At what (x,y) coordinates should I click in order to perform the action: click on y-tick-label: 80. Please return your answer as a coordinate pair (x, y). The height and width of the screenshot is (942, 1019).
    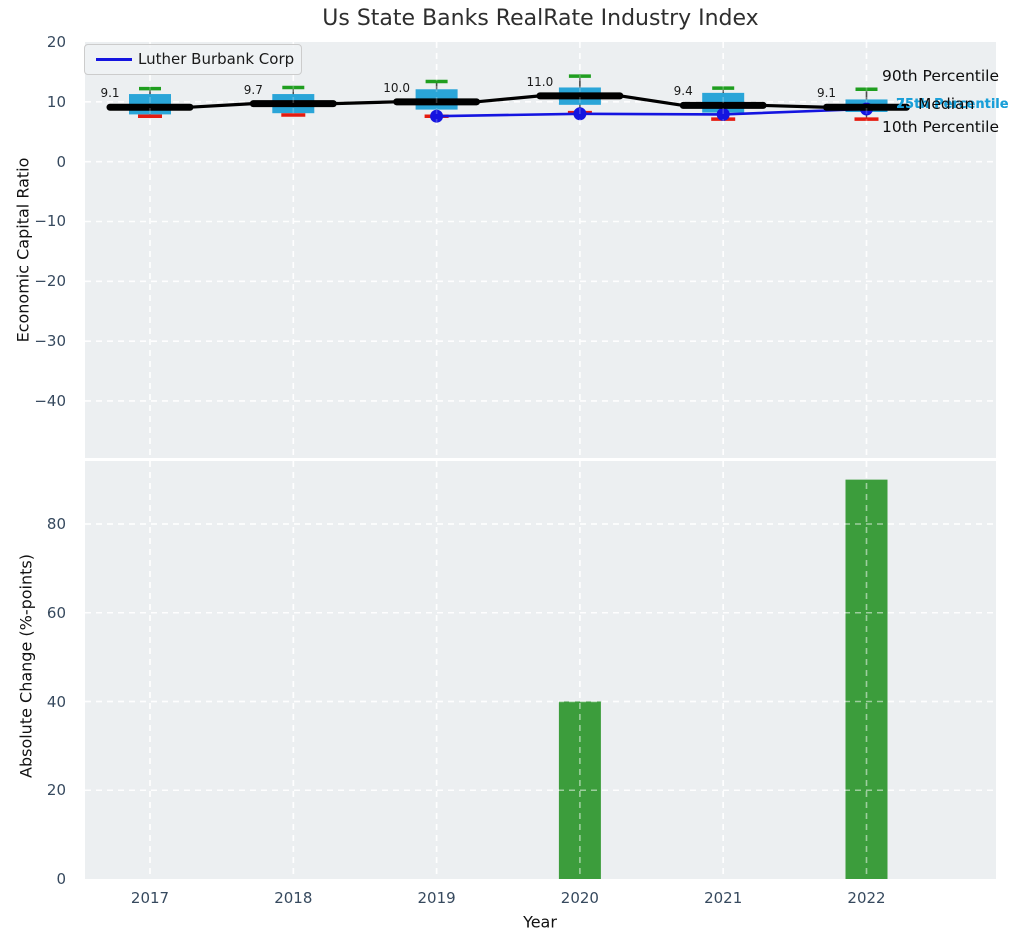
    Looking at the image, I should click on (56, 524).